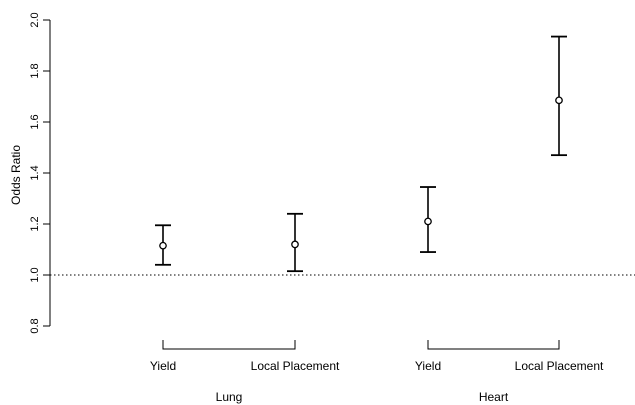  What do you see at coordinates (35, 70) in the screenshot?
I see `y-tick-label: 1.8` at bounding box center [35, 70].